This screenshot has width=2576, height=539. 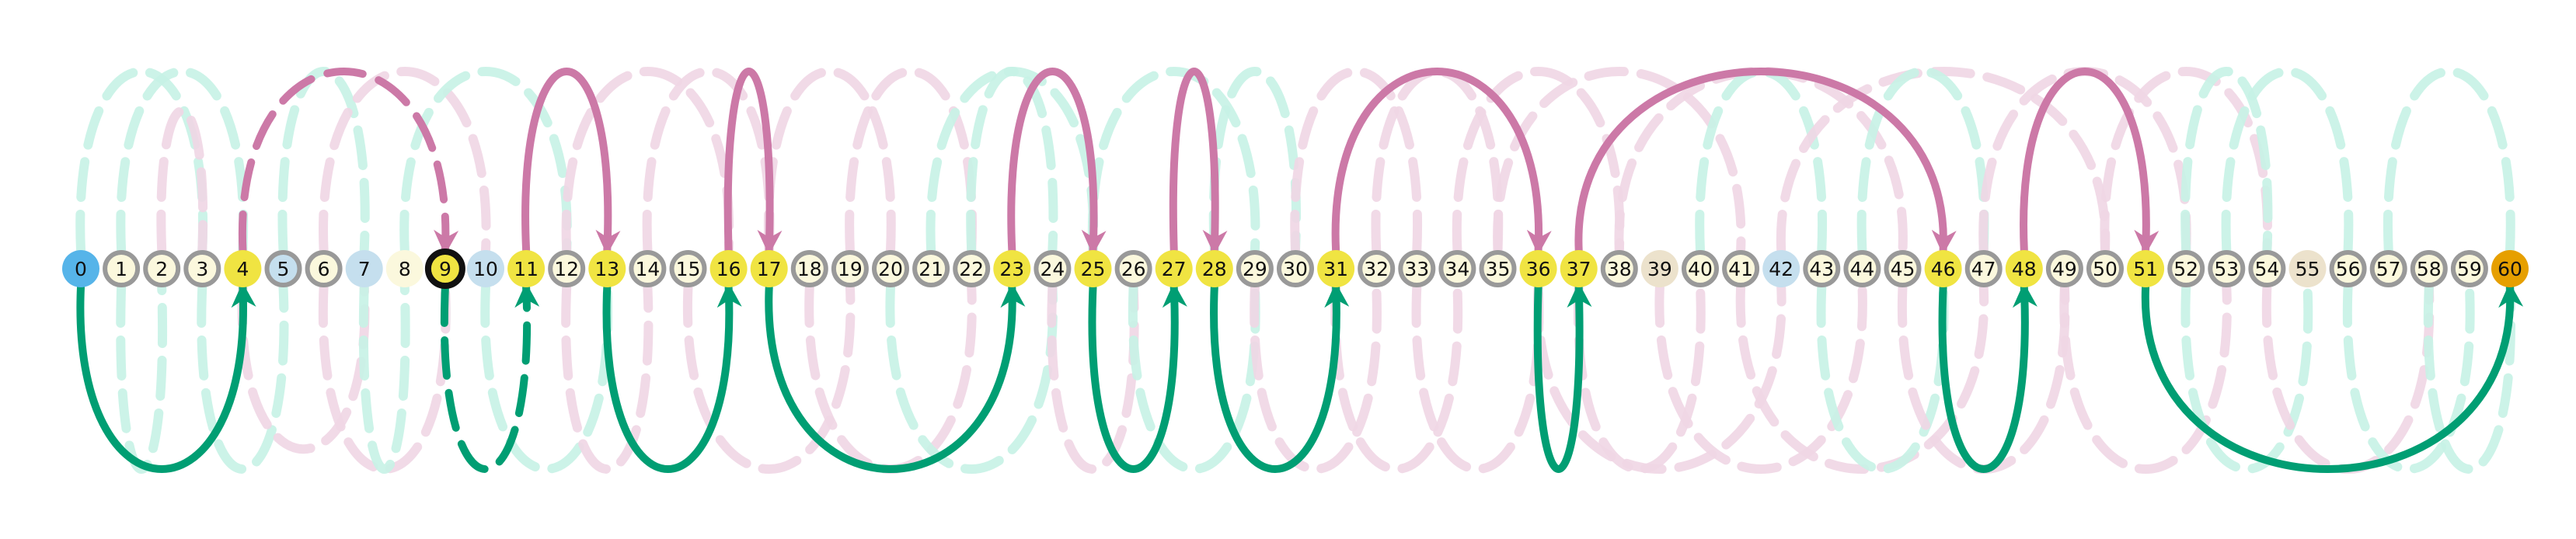 I want to click on node-label: 23, so click(x=1011, y=269).